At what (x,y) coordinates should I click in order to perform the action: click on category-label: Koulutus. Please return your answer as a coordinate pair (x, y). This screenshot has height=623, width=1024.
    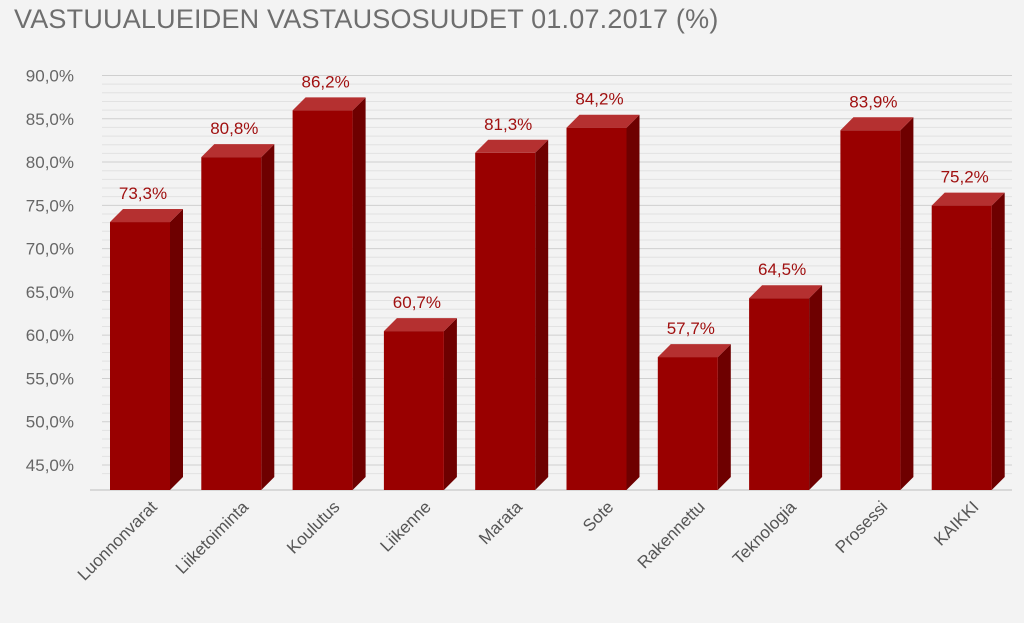
    Looking at the image, I should click on (313, 527).